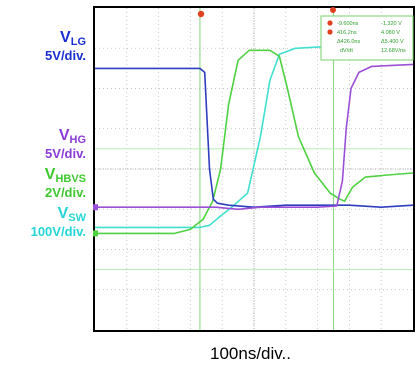  Describe the element at coordinates (266, 12) in the screenshot. I see `cursor-markers` at that location.